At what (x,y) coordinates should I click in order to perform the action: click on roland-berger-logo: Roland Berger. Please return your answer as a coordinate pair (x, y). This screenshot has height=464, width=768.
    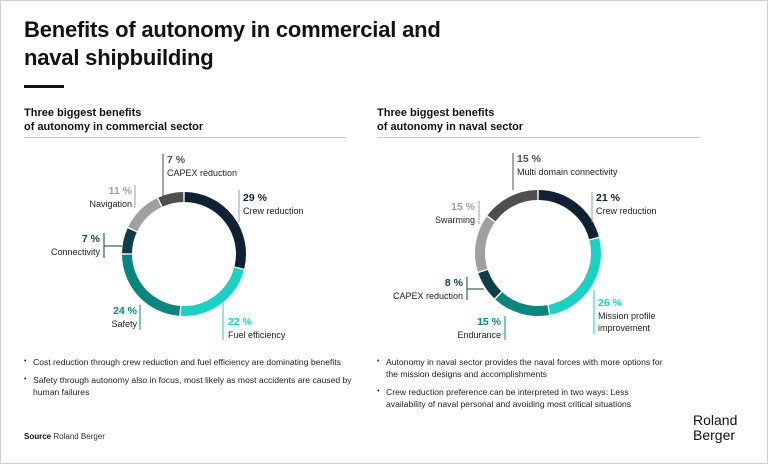
    Looking at the image, I should click on (715, 428).